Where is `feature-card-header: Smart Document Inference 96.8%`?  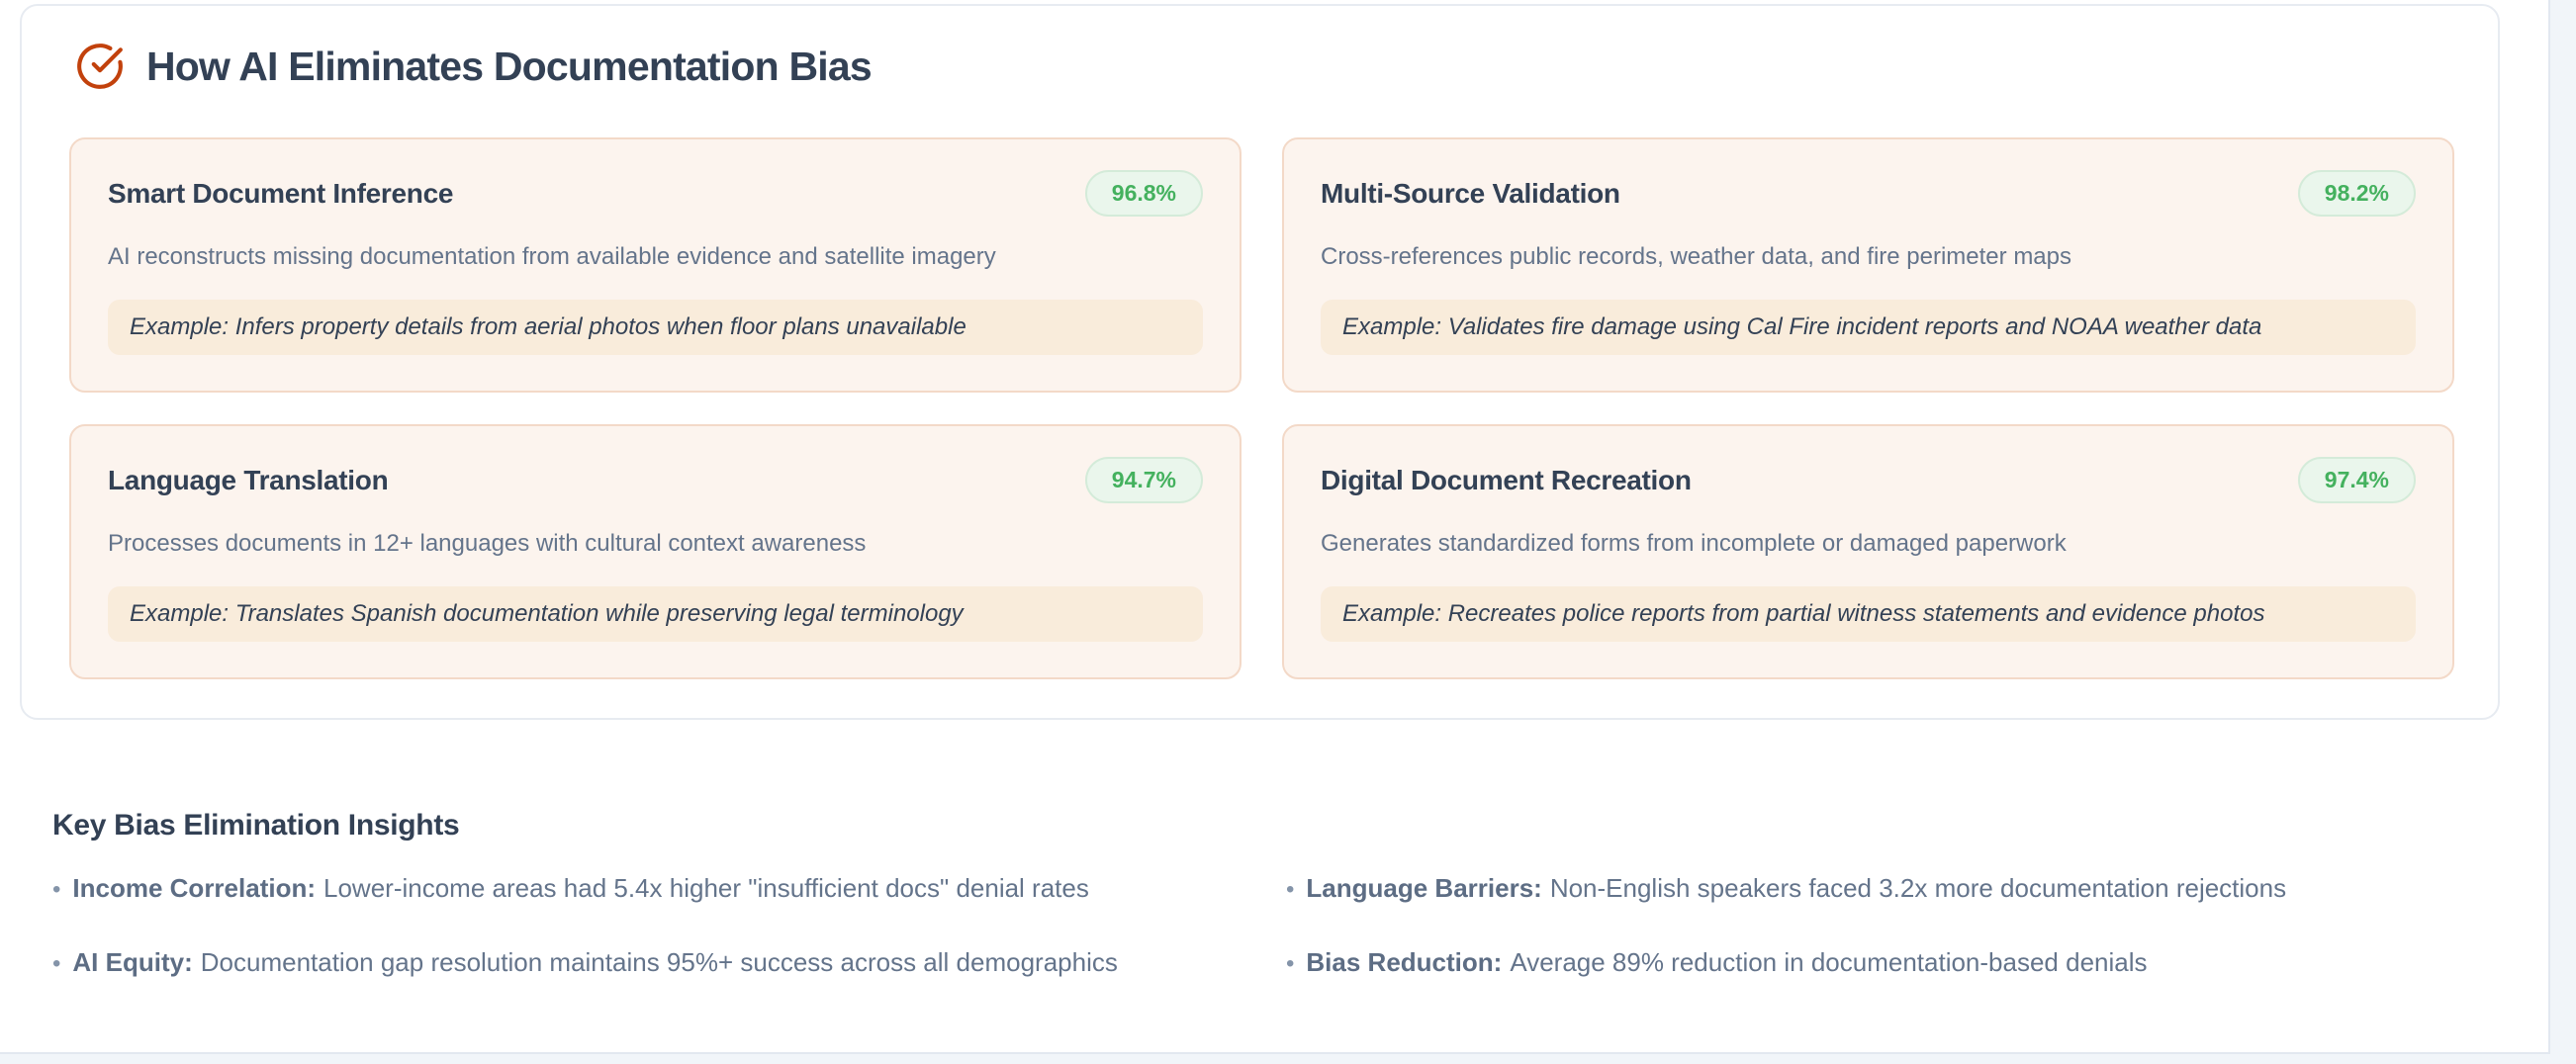 feature-card-header: Smart Document Inference 96.8% is located at coordinates (655, 193).